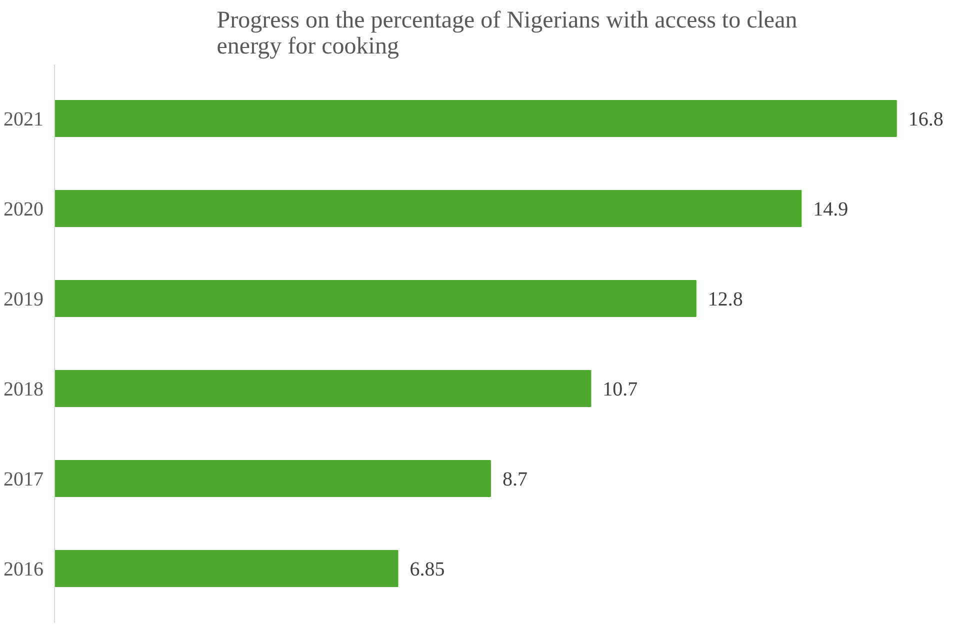 The image size is (979, 642). I want to click on y-tick-label: 2020, so click(24, 209).